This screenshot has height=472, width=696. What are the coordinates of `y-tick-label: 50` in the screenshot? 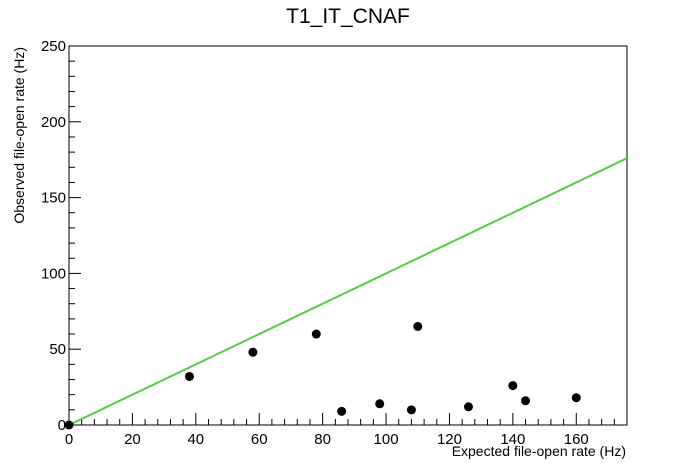 It's located at (57, 349).